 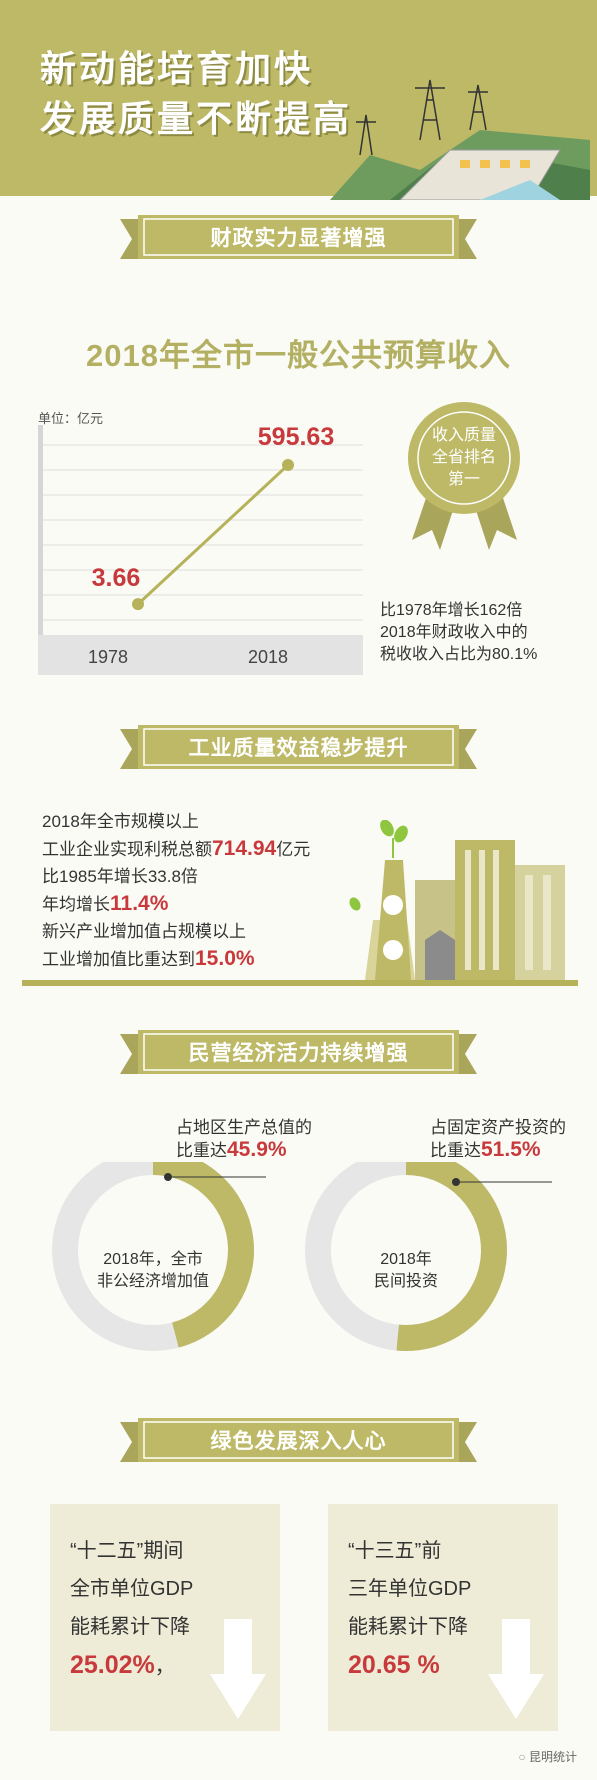 I want to click on header-title-line1: 新动能培育加快, so click(x=177, y=68).